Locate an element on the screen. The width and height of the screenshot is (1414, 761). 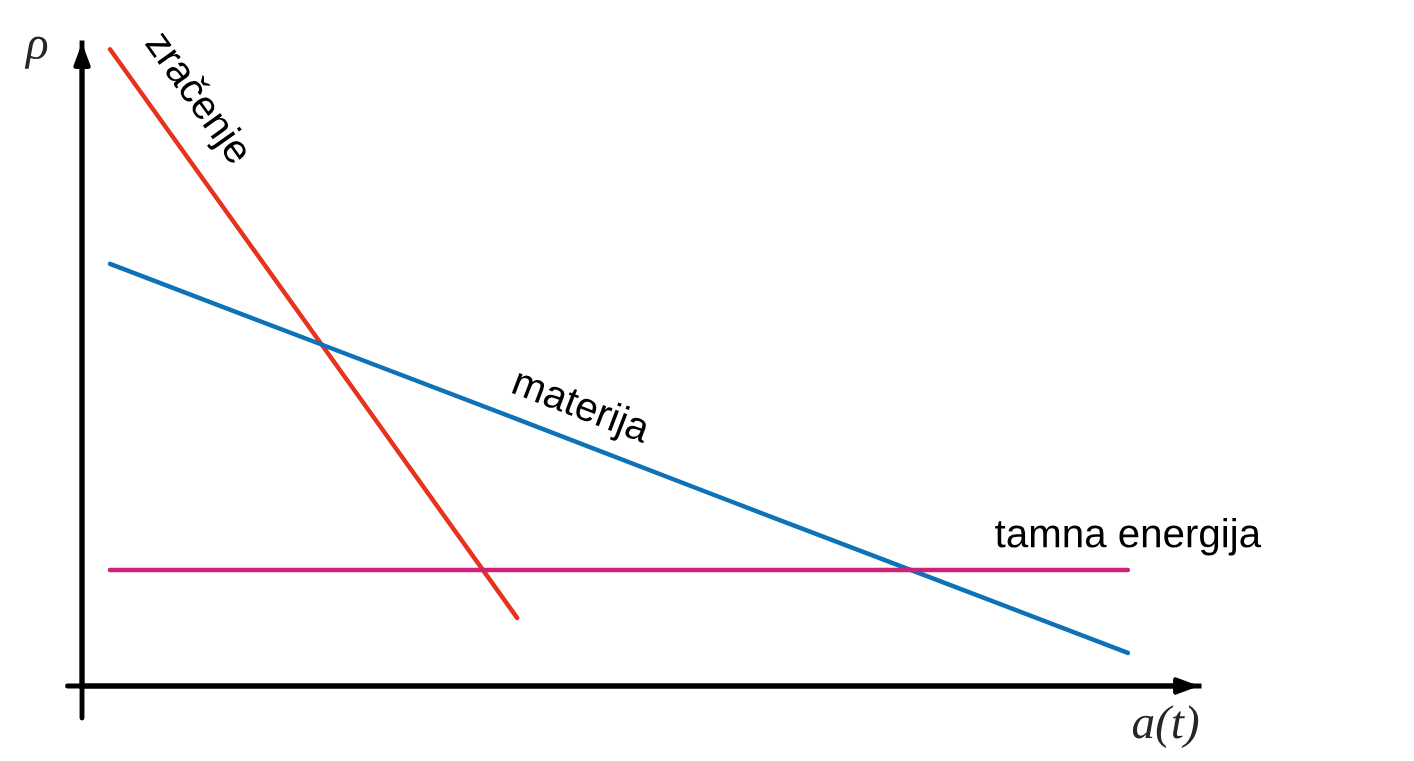
series-label: tamna energija is located at coordinates (1128, 536).